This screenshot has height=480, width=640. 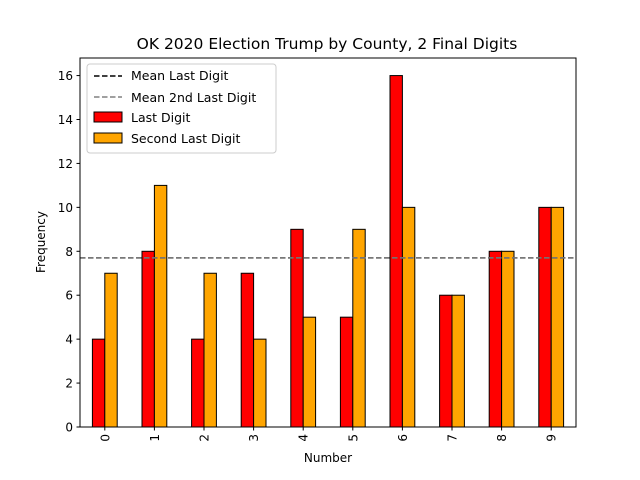 What do you see at coordinates (69, 384) in the screenshot?
I see `y-tick-label: 2` at bounding box center [69, 384].